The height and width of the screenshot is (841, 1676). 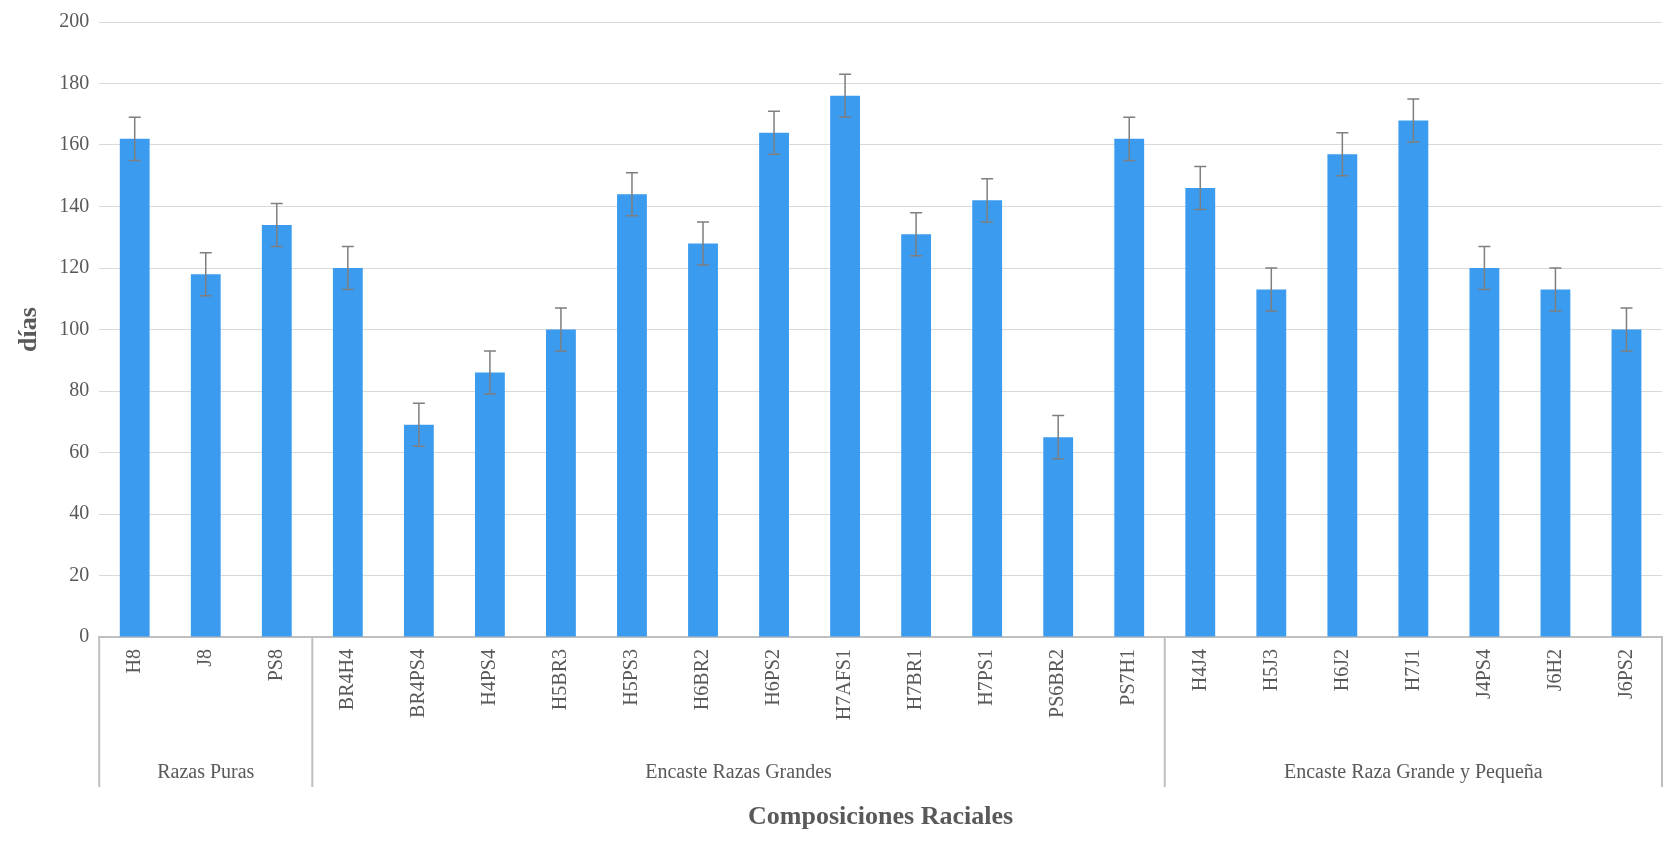 I want to click on y-tick-label: 200, so click(x=74, y=20).